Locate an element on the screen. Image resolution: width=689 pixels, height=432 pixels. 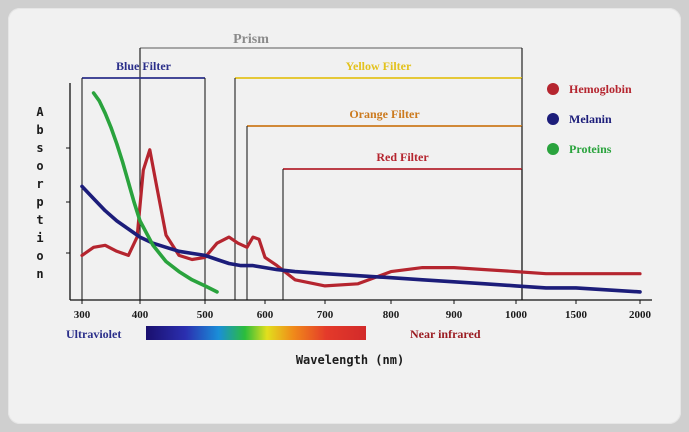
legend-label: Melanin is located at coordinates (590, 119).